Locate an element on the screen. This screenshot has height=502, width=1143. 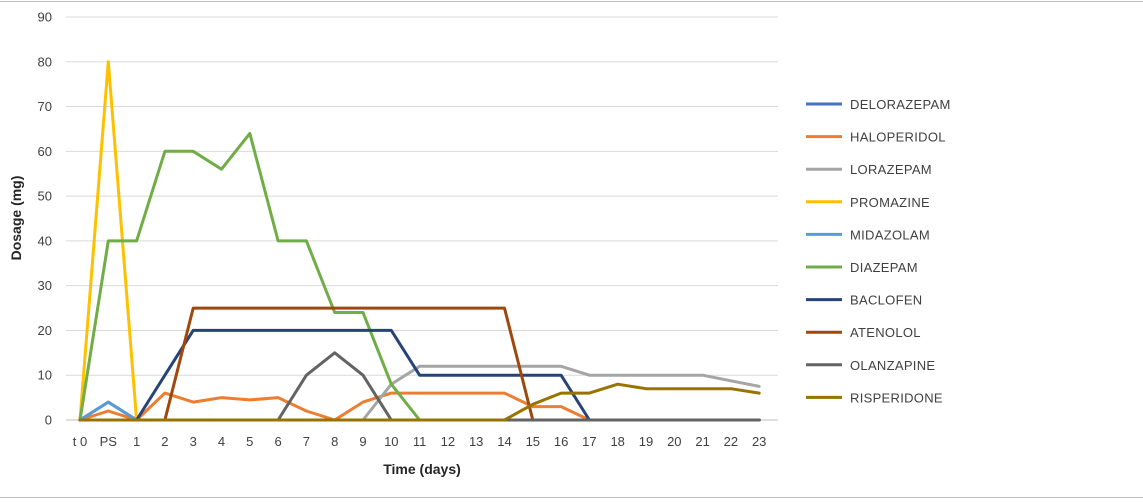
legend-label: ATENOLOL is located at coordinates (885, 332).